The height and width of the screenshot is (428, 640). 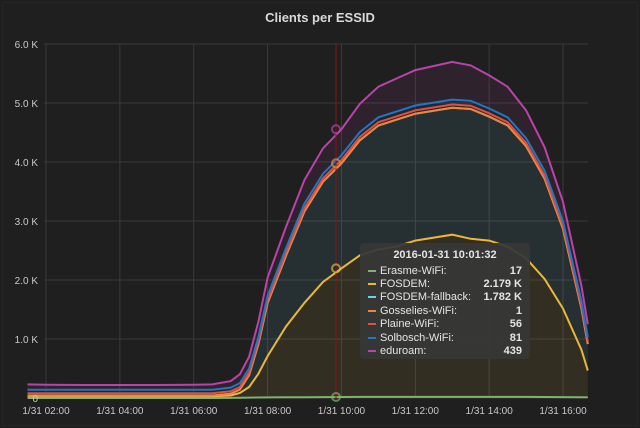 I want to click on tooltip-row: eduroam: 439, so click(x=445, y=350).